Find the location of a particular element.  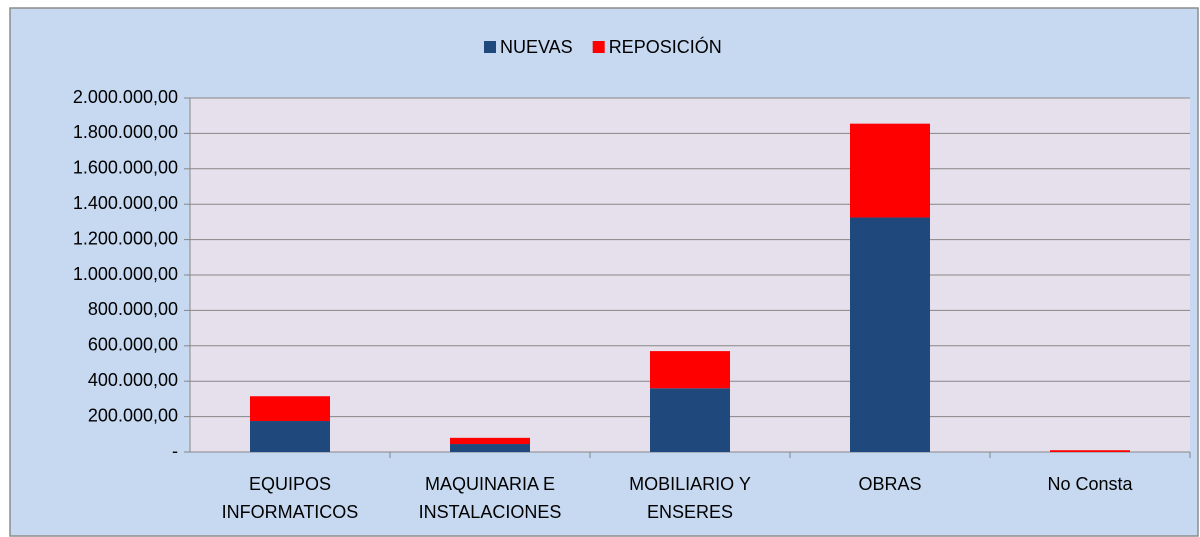

y-tick-label: 400.000,00 is located at coordinates (133, 380).